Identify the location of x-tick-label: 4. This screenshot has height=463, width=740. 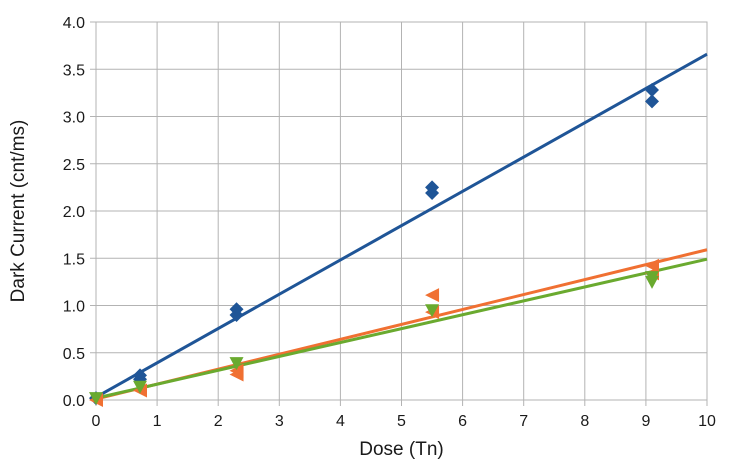
(340, 421).